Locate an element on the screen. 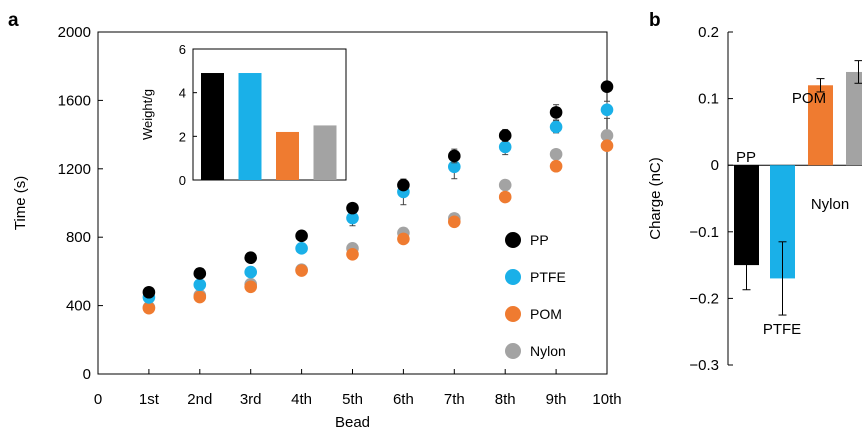 This screenshot has height=432, width=862. panel-b-letter: b is located at coordinates (655, 20).